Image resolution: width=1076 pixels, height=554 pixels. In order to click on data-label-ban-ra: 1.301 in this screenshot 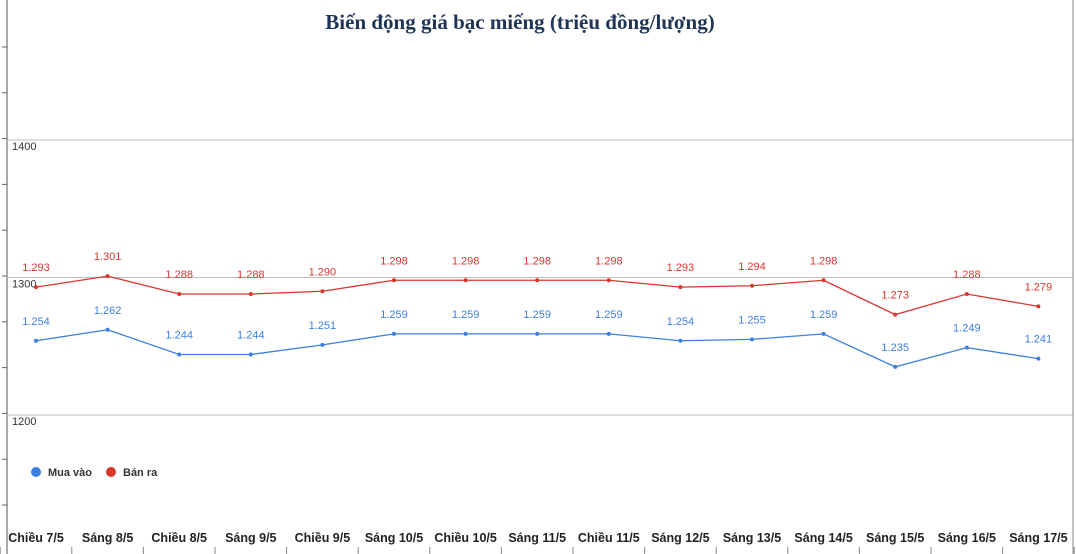, I will do `click(108, 257)`.